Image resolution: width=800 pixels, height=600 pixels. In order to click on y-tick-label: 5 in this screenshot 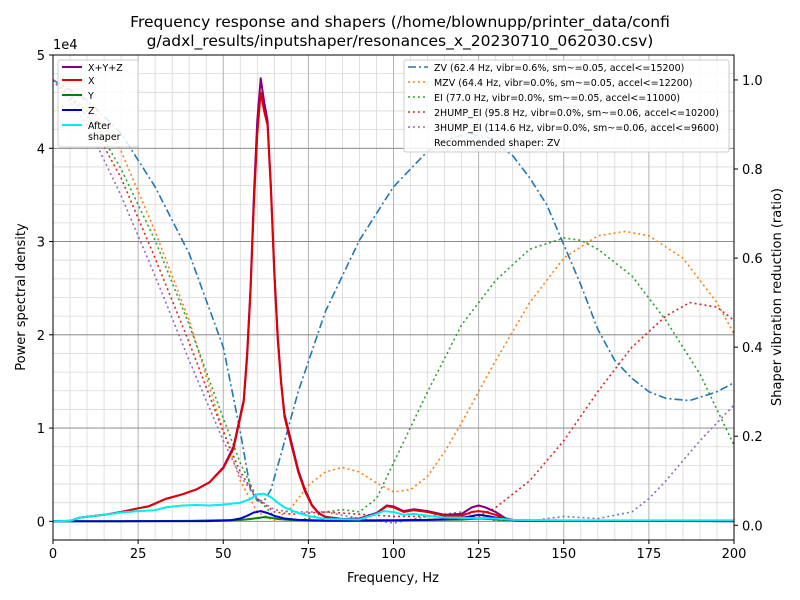, I will do `click(41, 56)`.